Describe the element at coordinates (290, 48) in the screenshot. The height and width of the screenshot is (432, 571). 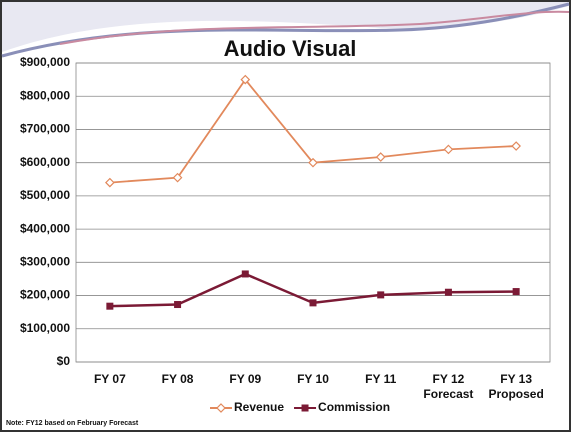
I see `chart-title: Audio Visual` at that location.